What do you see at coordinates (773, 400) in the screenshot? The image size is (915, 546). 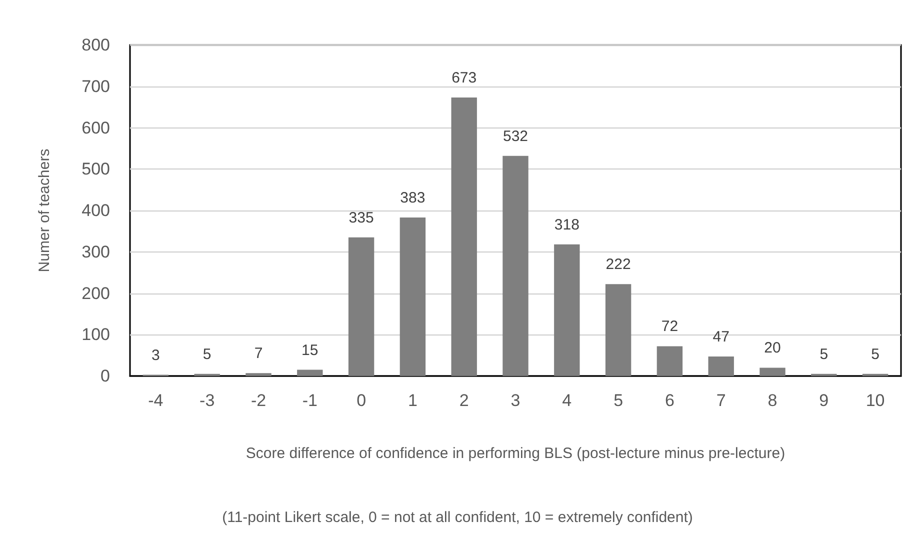 I see `x-tick-label: 8` at bounding box center [773, 400].